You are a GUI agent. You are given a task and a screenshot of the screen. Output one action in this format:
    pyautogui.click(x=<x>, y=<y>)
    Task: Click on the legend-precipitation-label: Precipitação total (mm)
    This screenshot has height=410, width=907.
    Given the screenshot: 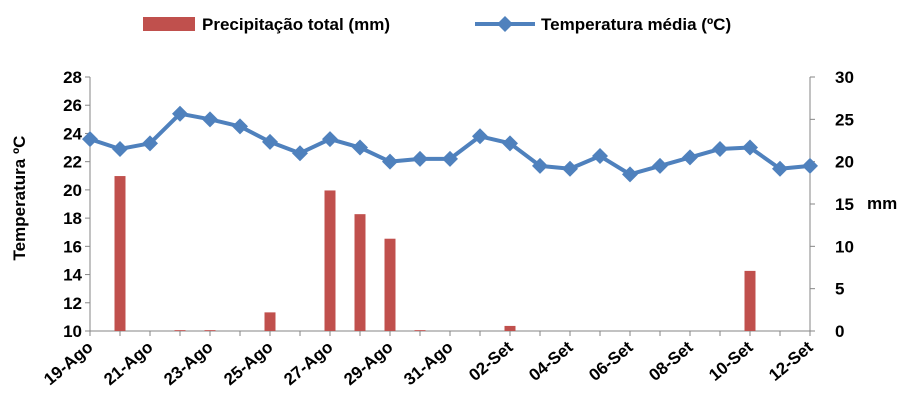 What is the action you would take?
    pyautogui.click(x=296, y=24)
    